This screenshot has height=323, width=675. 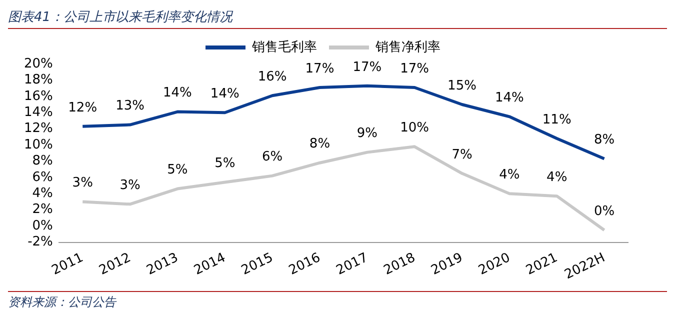 I want to click on legend-label: 销售净利率, so click(x=407, y=46).